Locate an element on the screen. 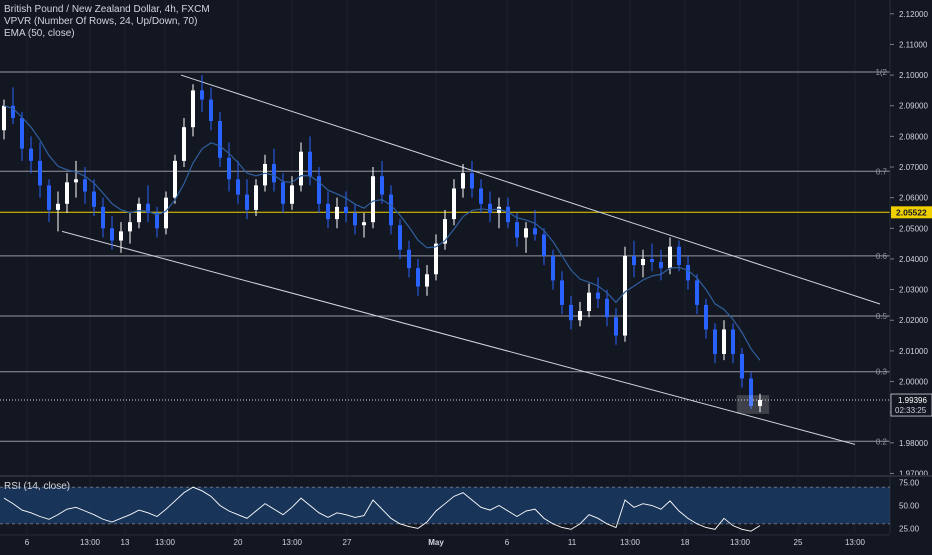  price-tick-label: 2.02000 is located at coordinates (913, 320).